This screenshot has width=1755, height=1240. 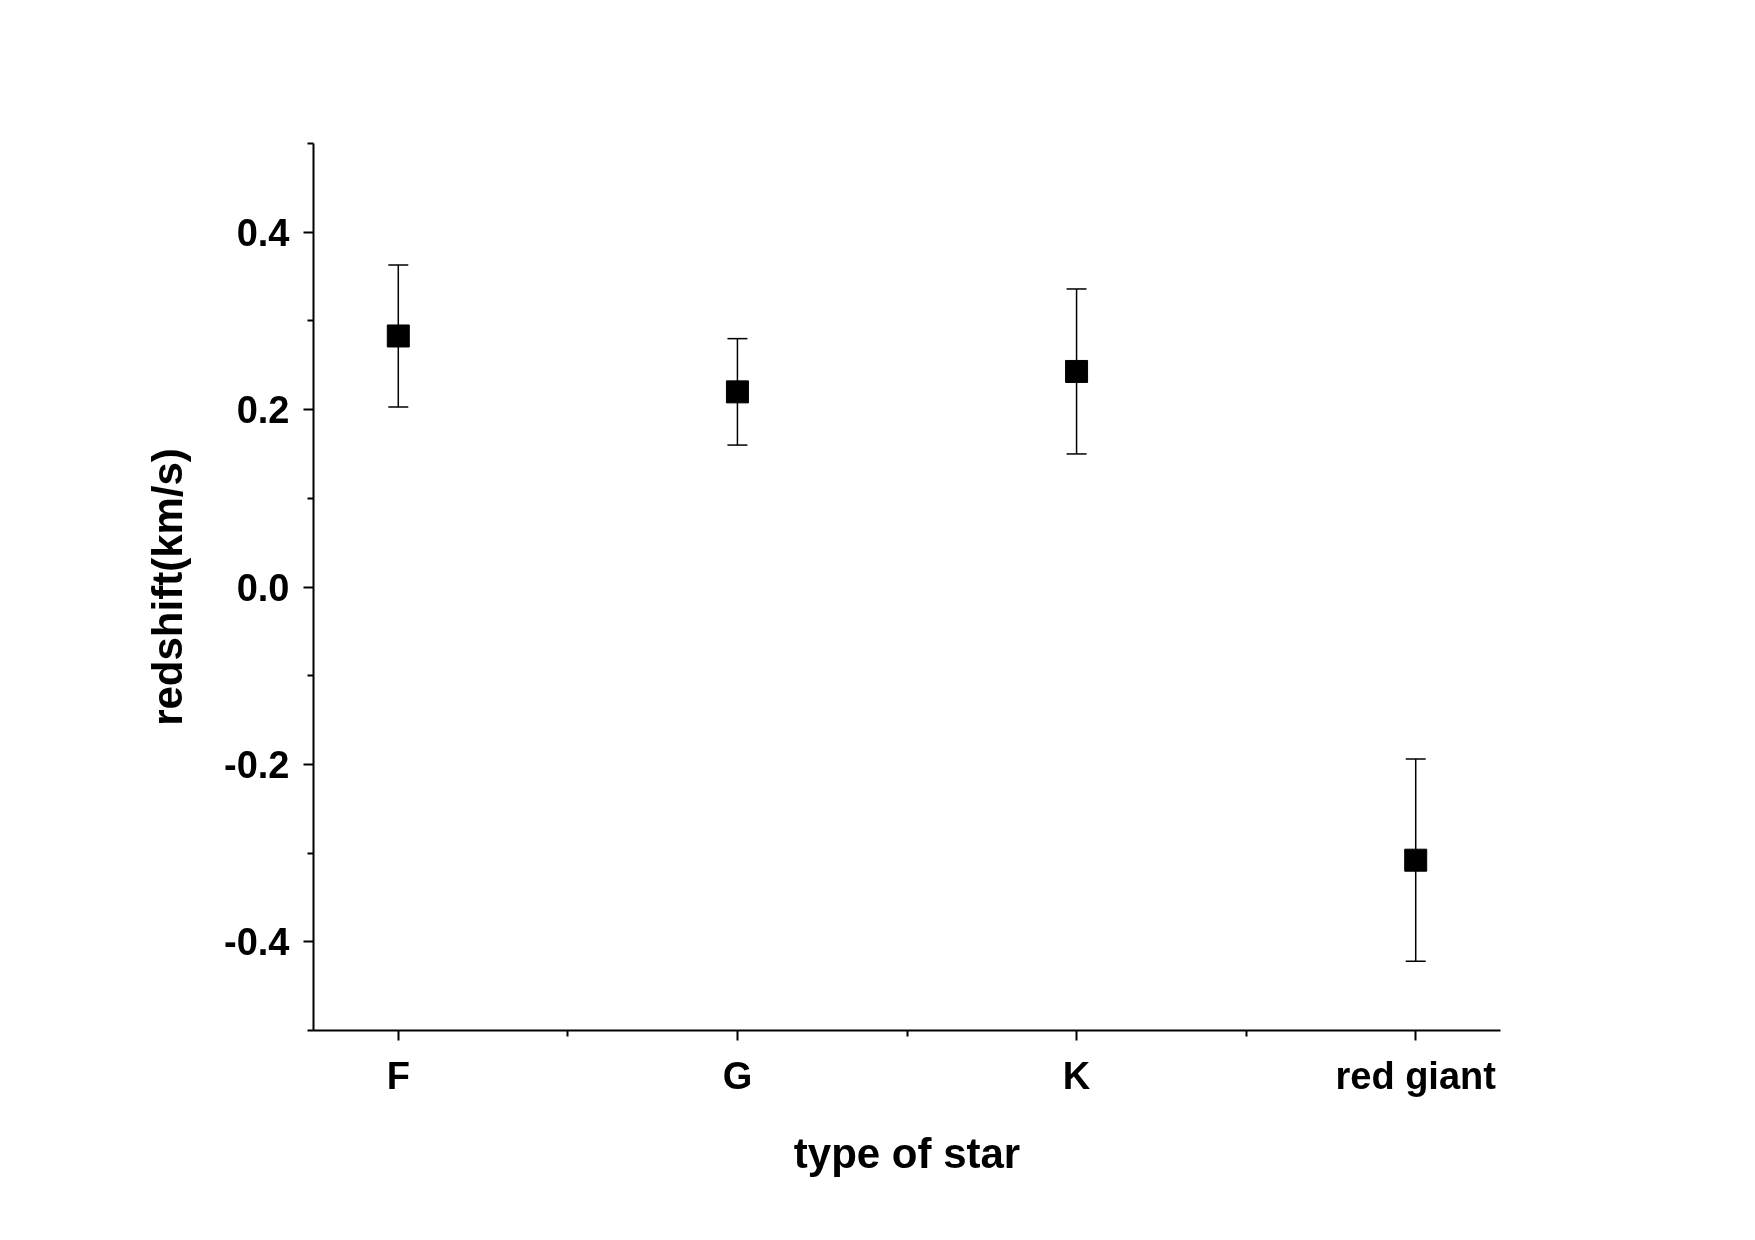 I want to click on y-tick-label: 0.0, so click(x=263, y=587).